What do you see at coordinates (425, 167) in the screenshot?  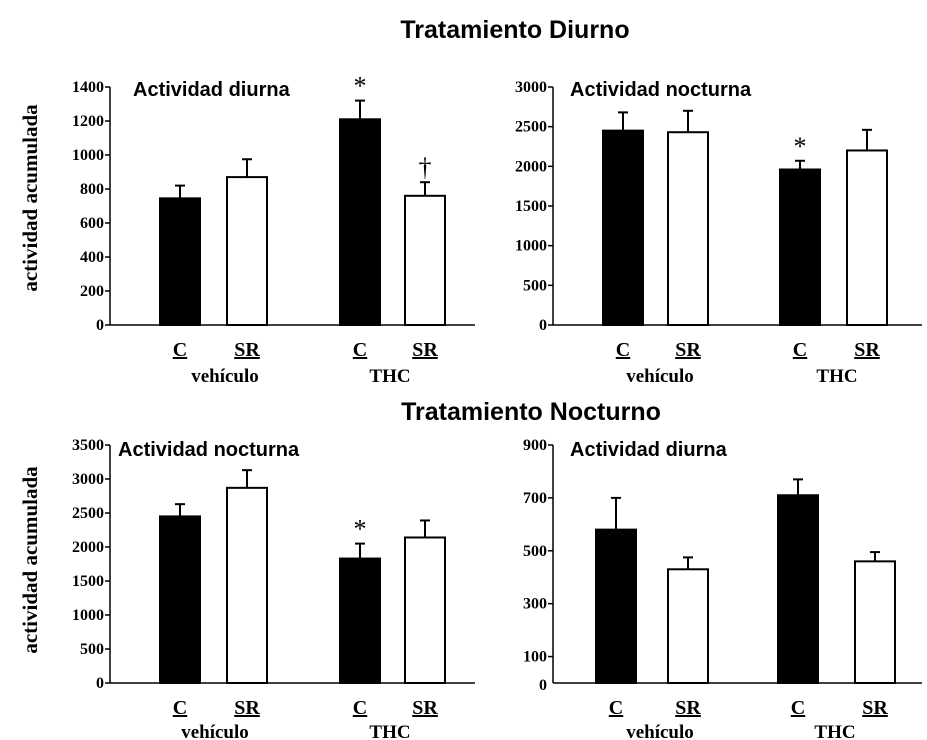 I see `significance-marker: †` at bounding box center [425, 167].